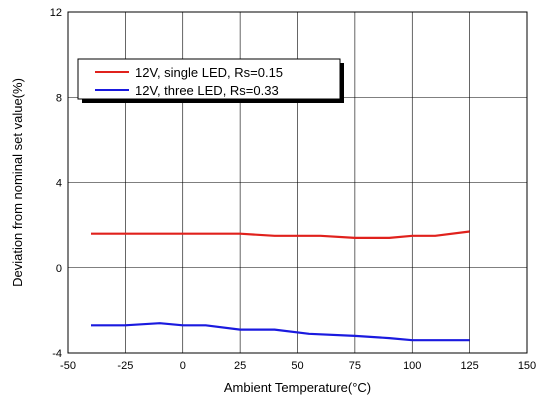 Image resolution: width=539 pixels, height=400 pixels. I want to click on x-tick-label: 125, so click(469, 366).